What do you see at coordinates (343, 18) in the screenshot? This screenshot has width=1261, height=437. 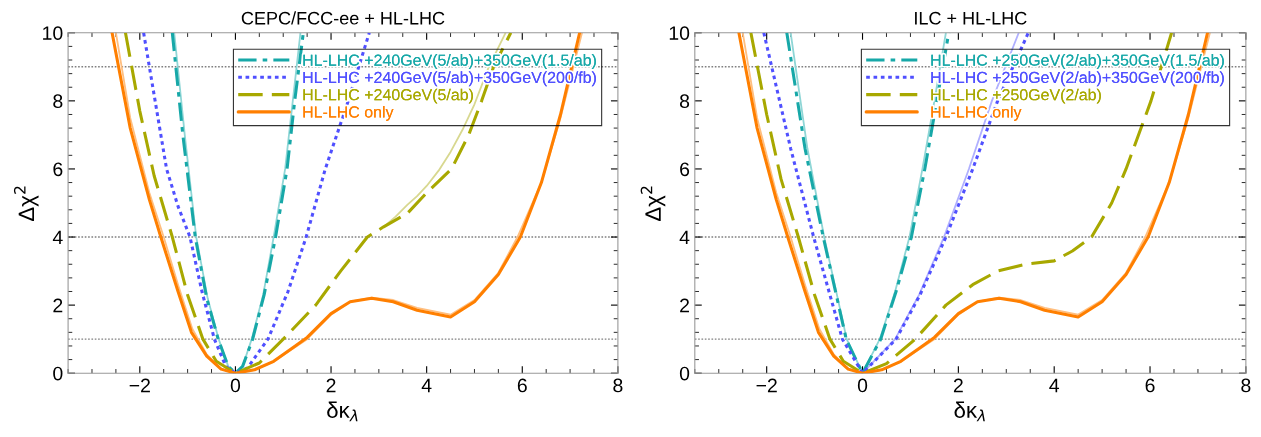 I see `chart-title: CEPC/FCC-ee + HL-LHC` at bounding box center [343, 18].